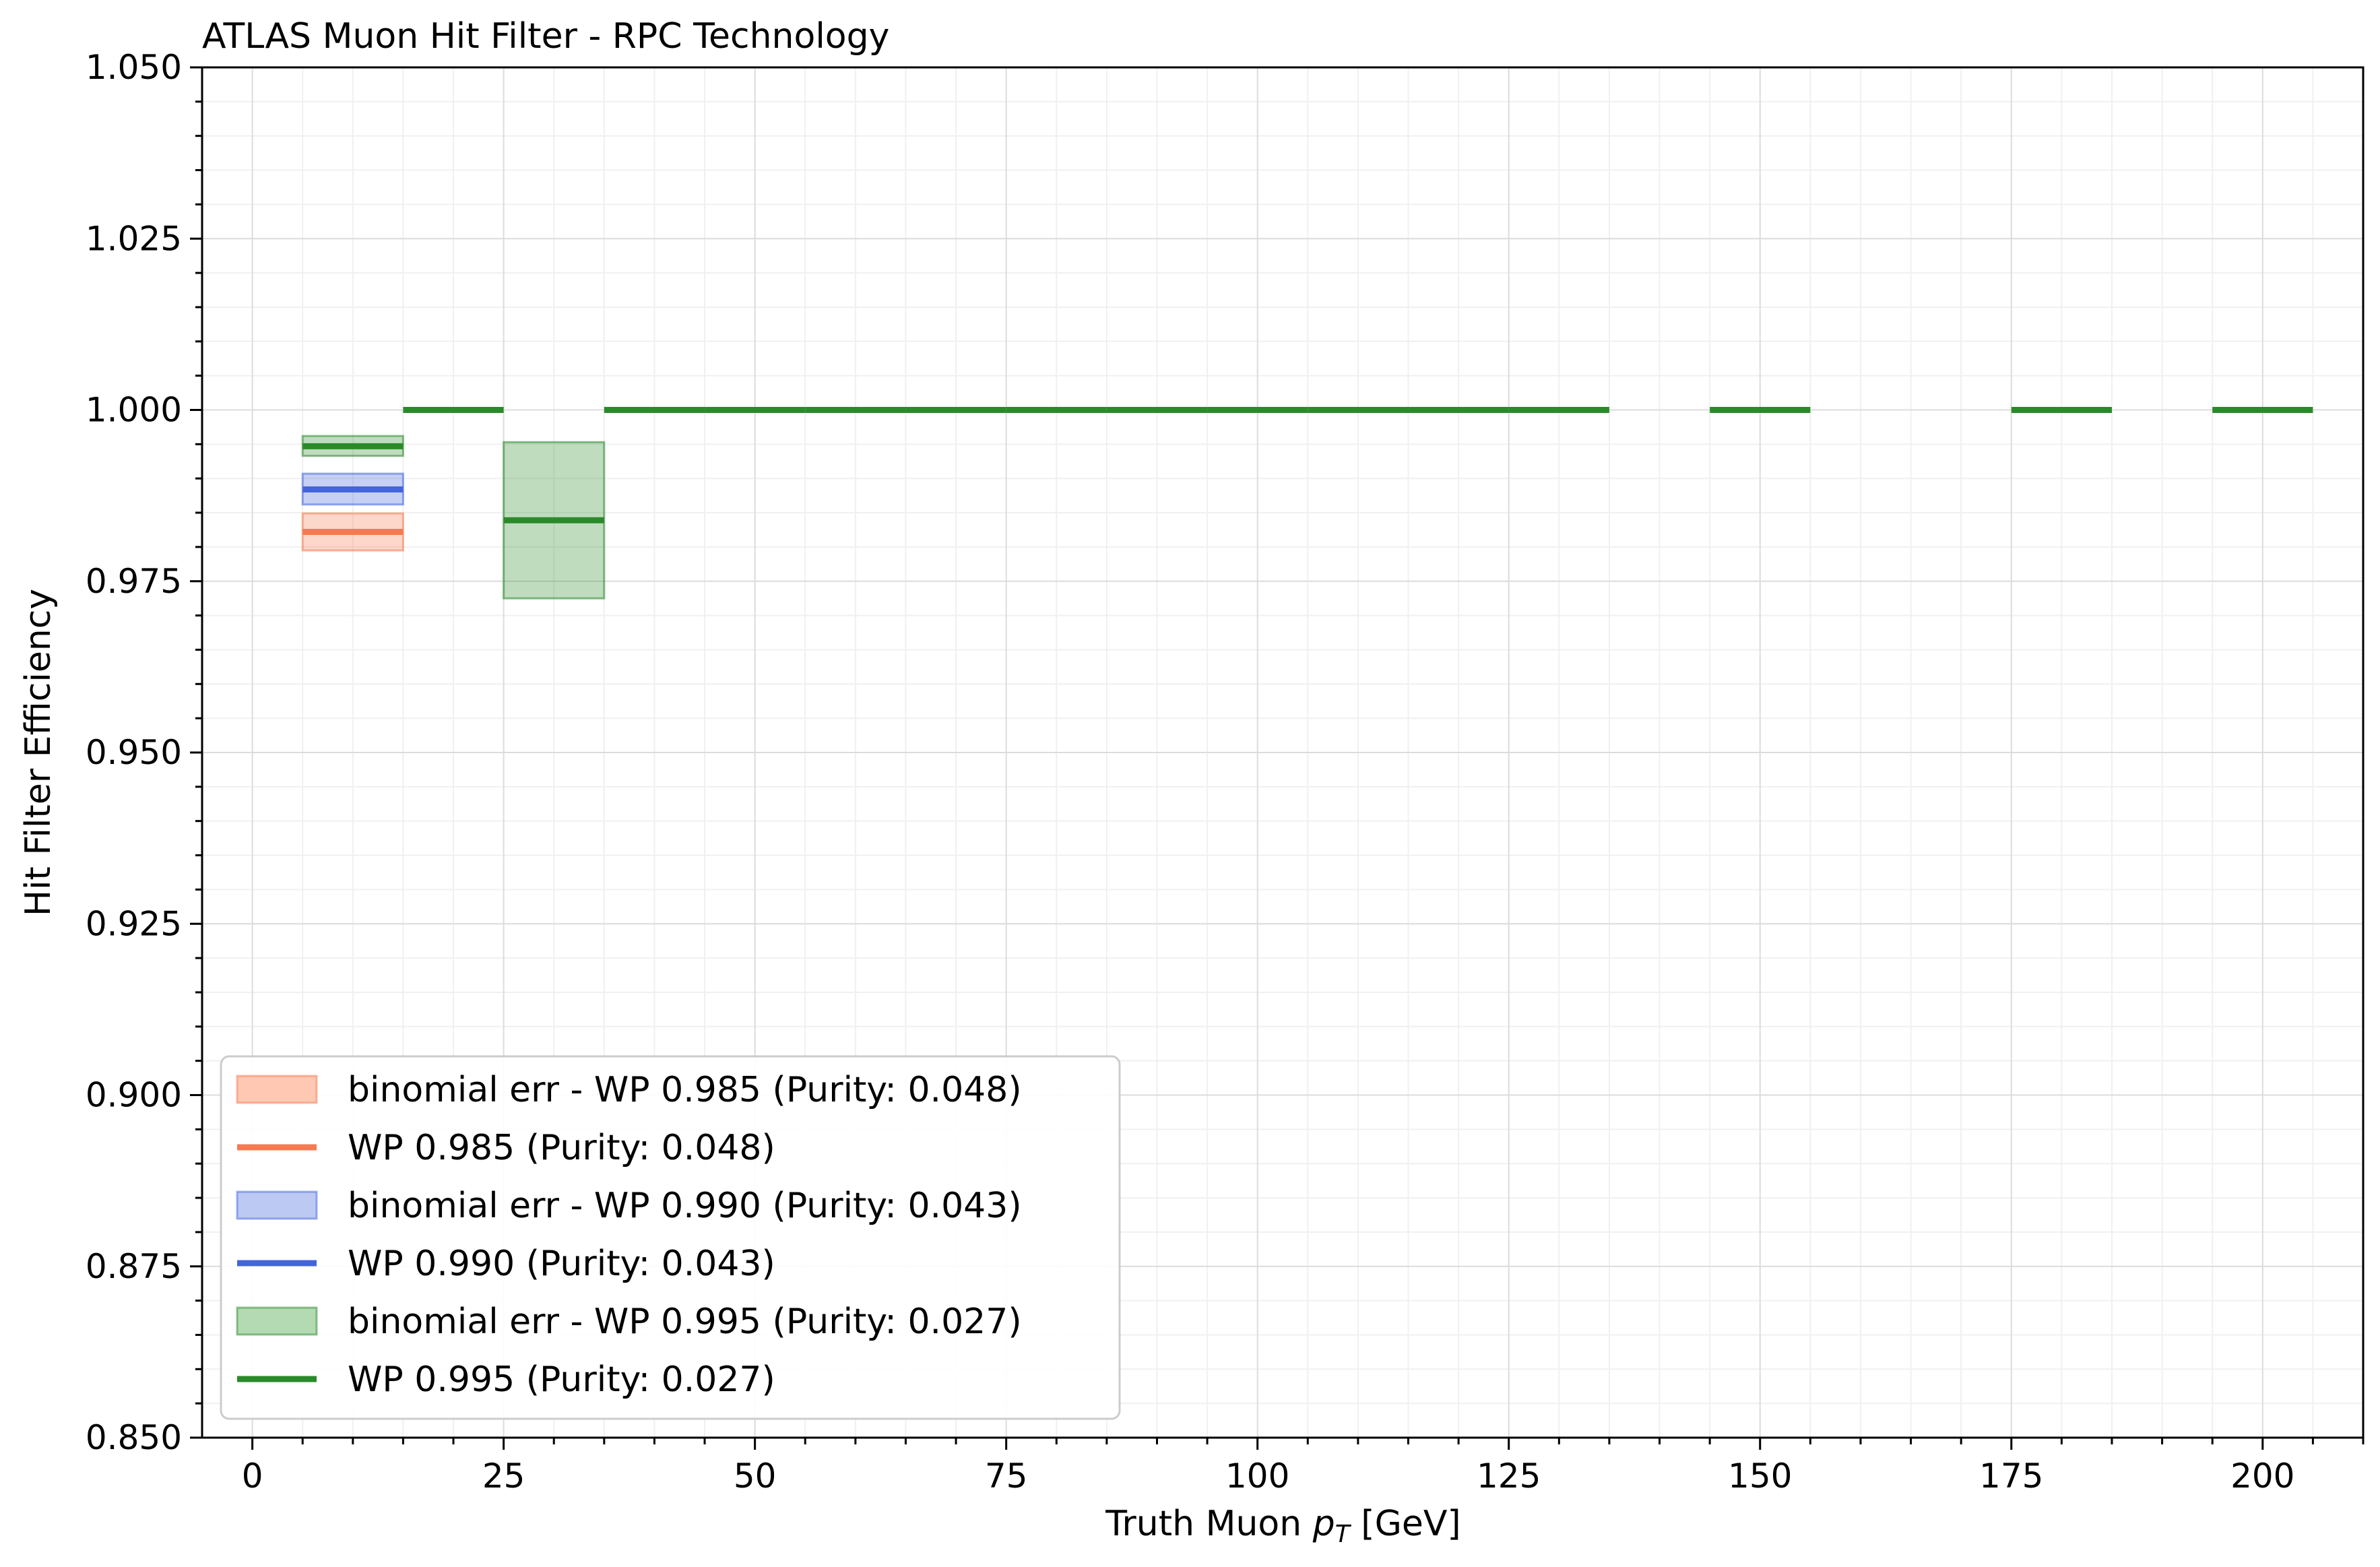 The height and width of the screenshot is (1567, 2380). I want to click on x-axis-ticks: 0 25 50 75 100 125 150 175 200, so click(1303, 1467).